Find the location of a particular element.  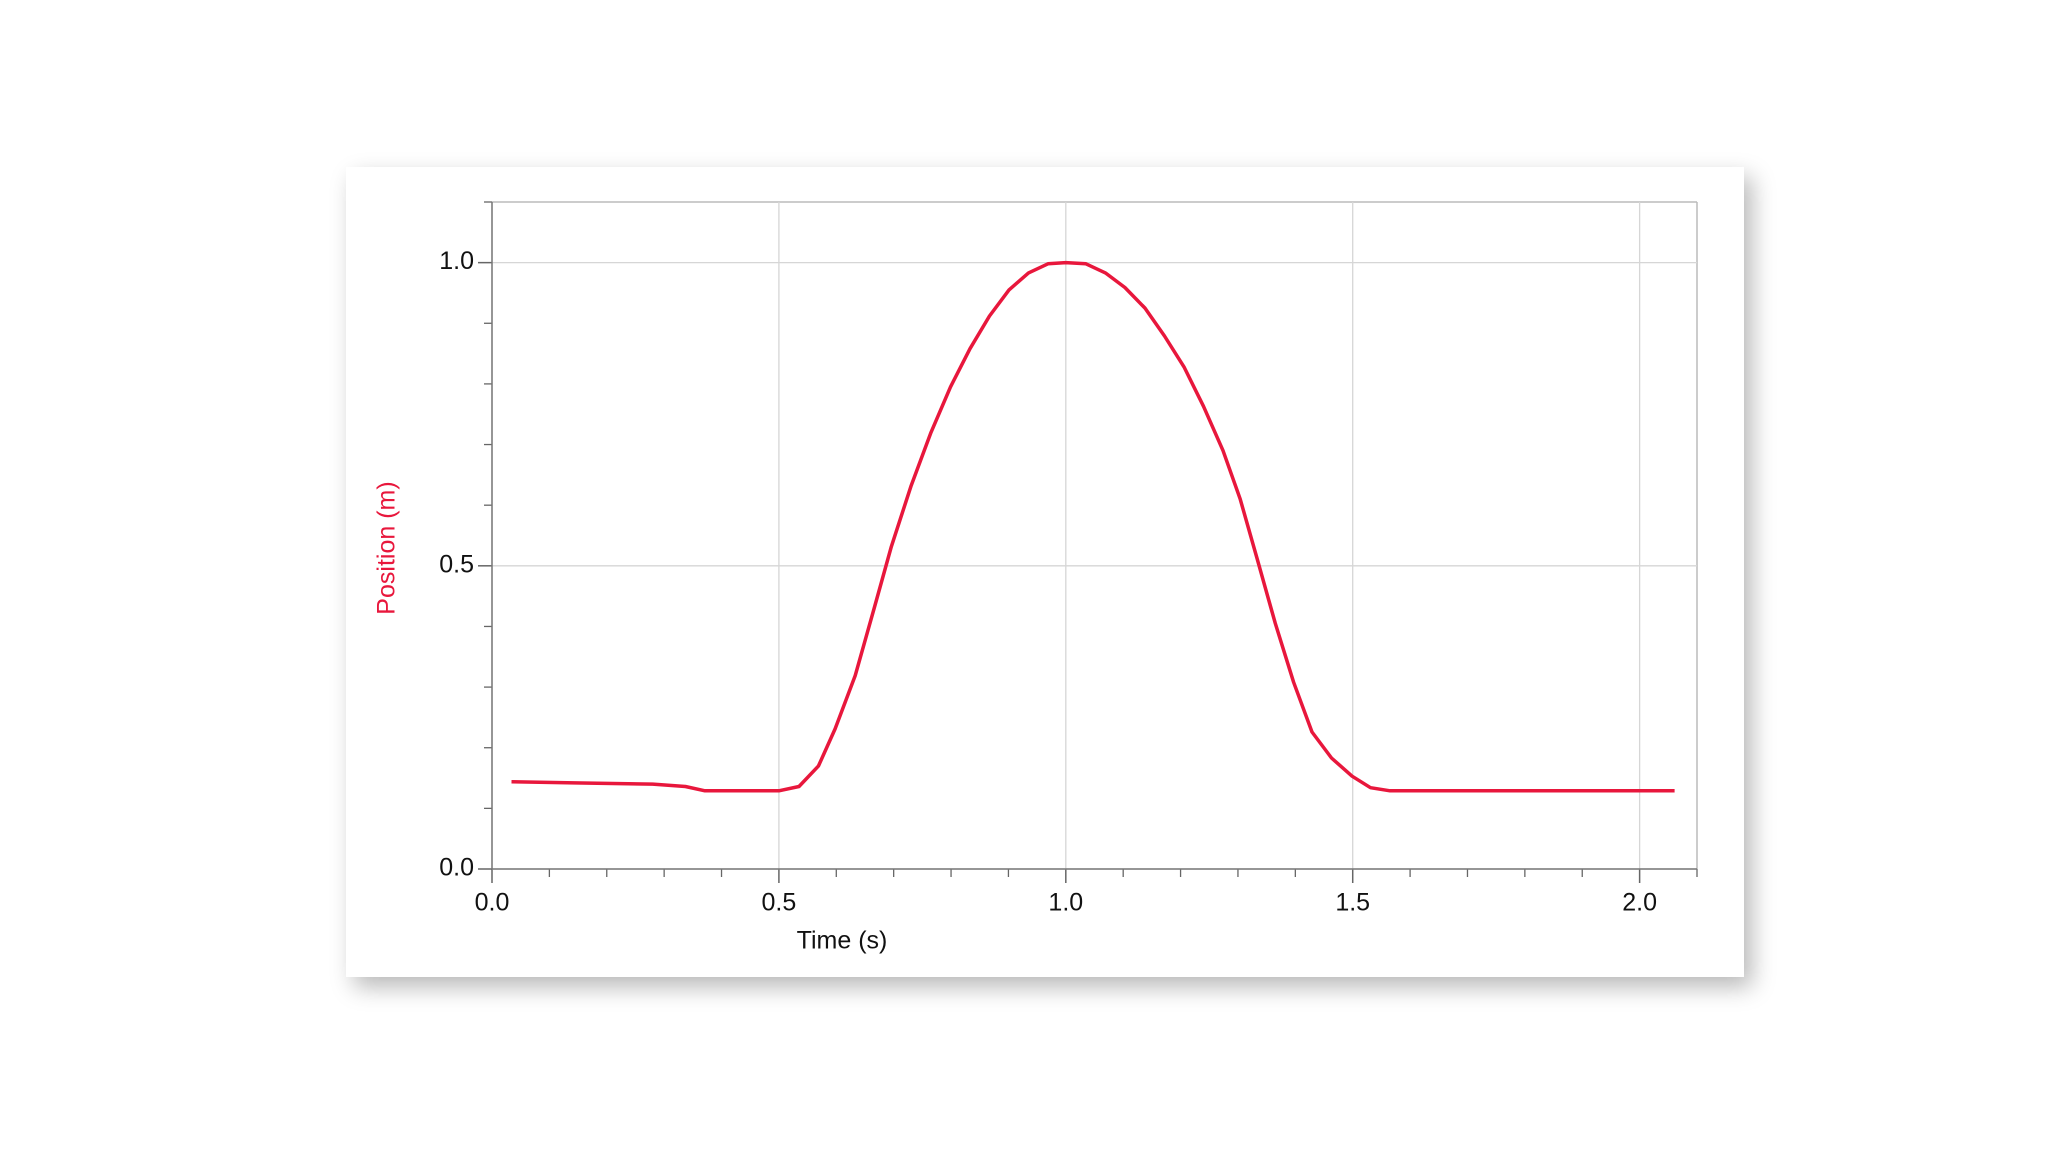

x-tick-label: 1.5 is located at coordinates (1352, 903).